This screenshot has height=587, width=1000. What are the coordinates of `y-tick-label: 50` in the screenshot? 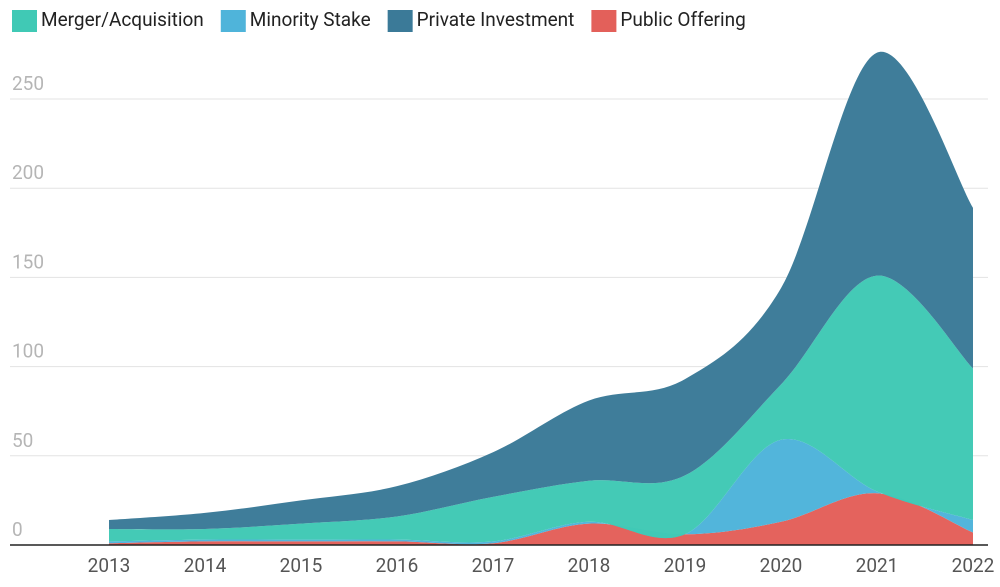 It's located at (22, 440).